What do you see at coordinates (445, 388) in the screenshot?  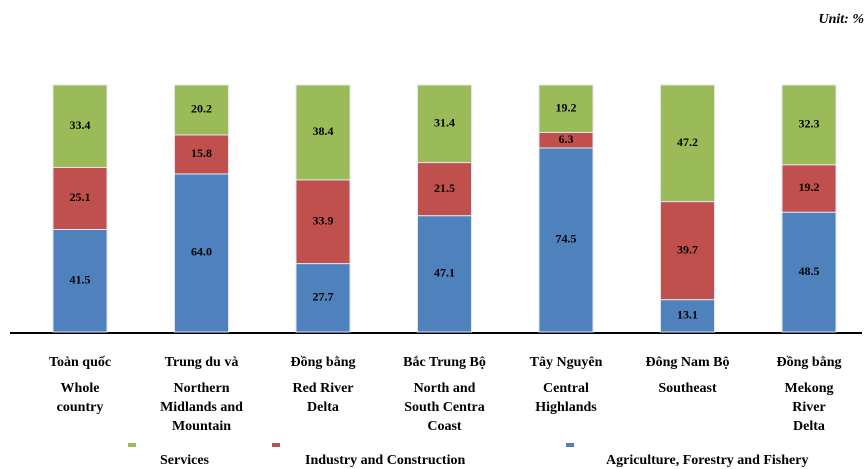 I see `category-label: North and` at bounding box center [445, 388].